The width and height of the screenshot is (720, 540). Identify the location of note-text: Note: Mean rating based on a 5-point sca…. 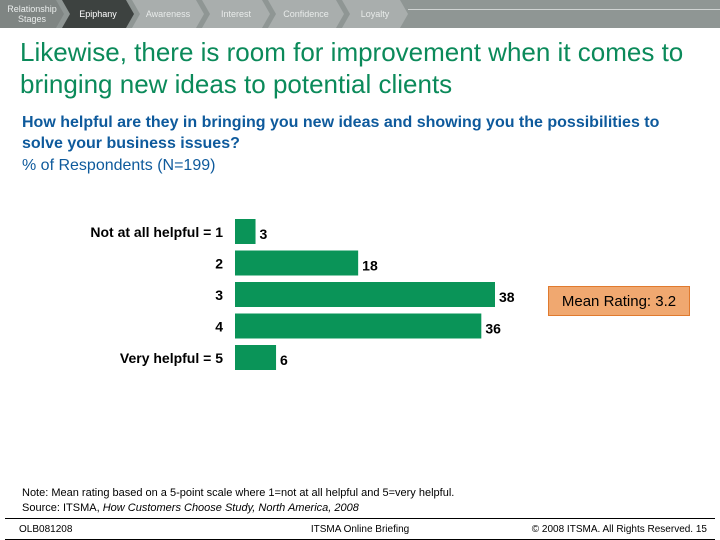
(238, 493).